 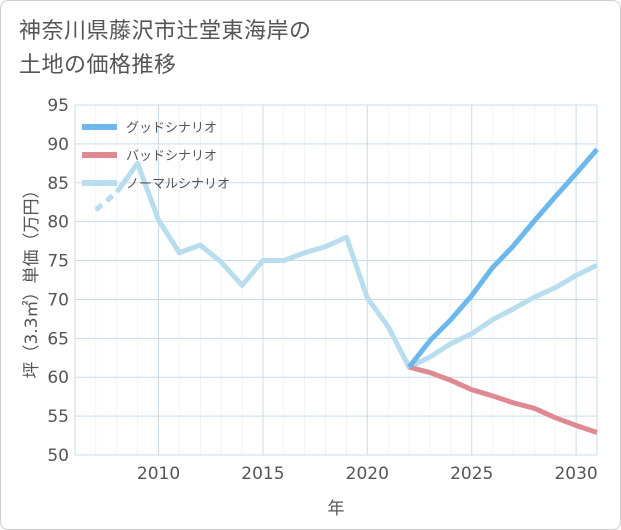 What do you see at coordinates (58, 145) in the screenshot?
I see `y-tick-label: 90` at bounding box center [58, 145].